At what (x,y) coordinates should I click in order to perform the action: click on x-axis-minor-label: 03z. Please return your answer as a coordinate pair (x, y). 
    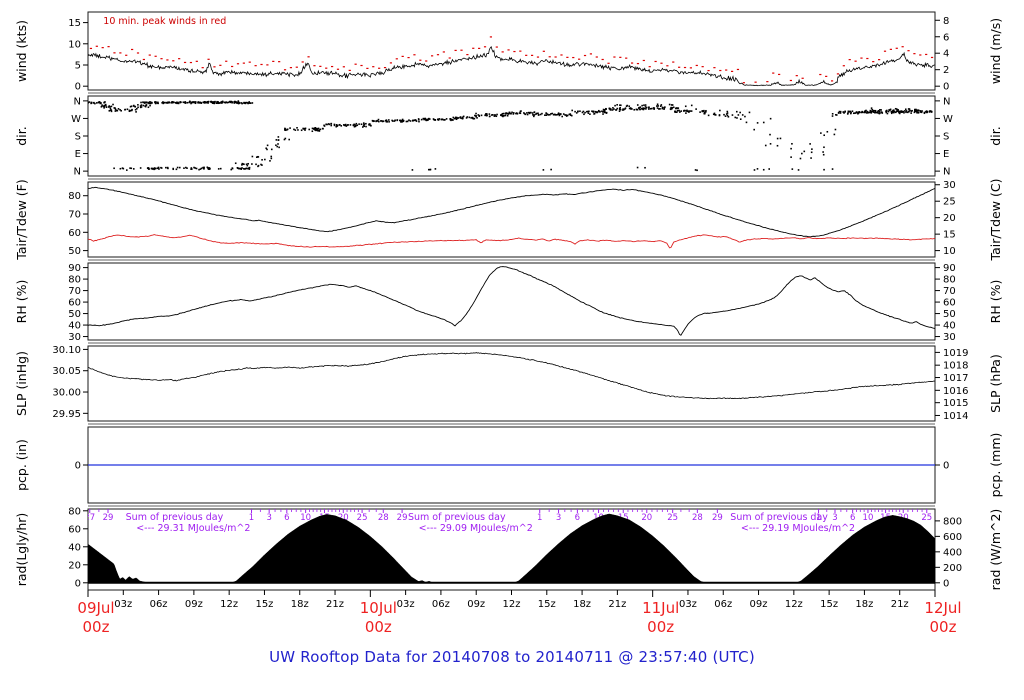
    Looking at the image, I should click on (688, 604).